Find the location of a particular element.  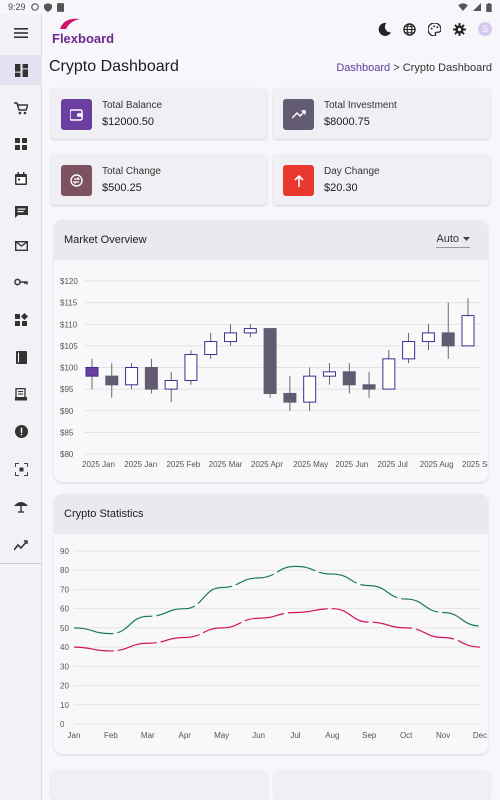

y-tick-label: 10 is located at coordinates (64, 705).